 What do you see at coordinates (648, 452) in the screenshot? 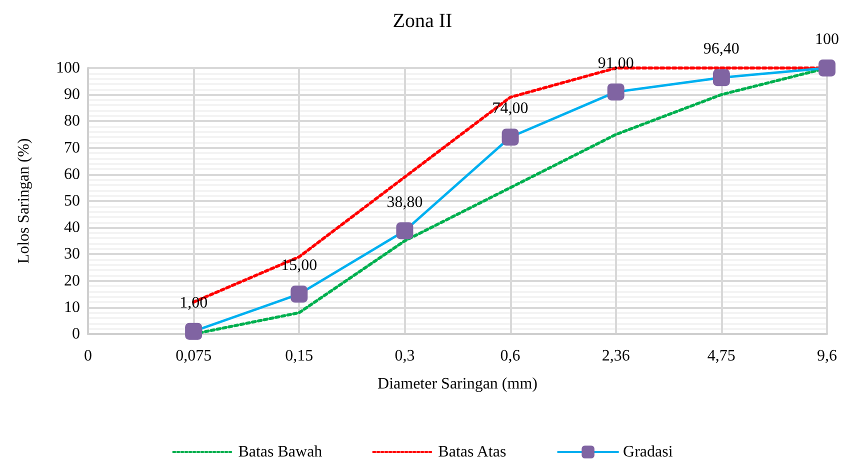
I see `legend-label: Gradasi` at bounding box center [648, 452].